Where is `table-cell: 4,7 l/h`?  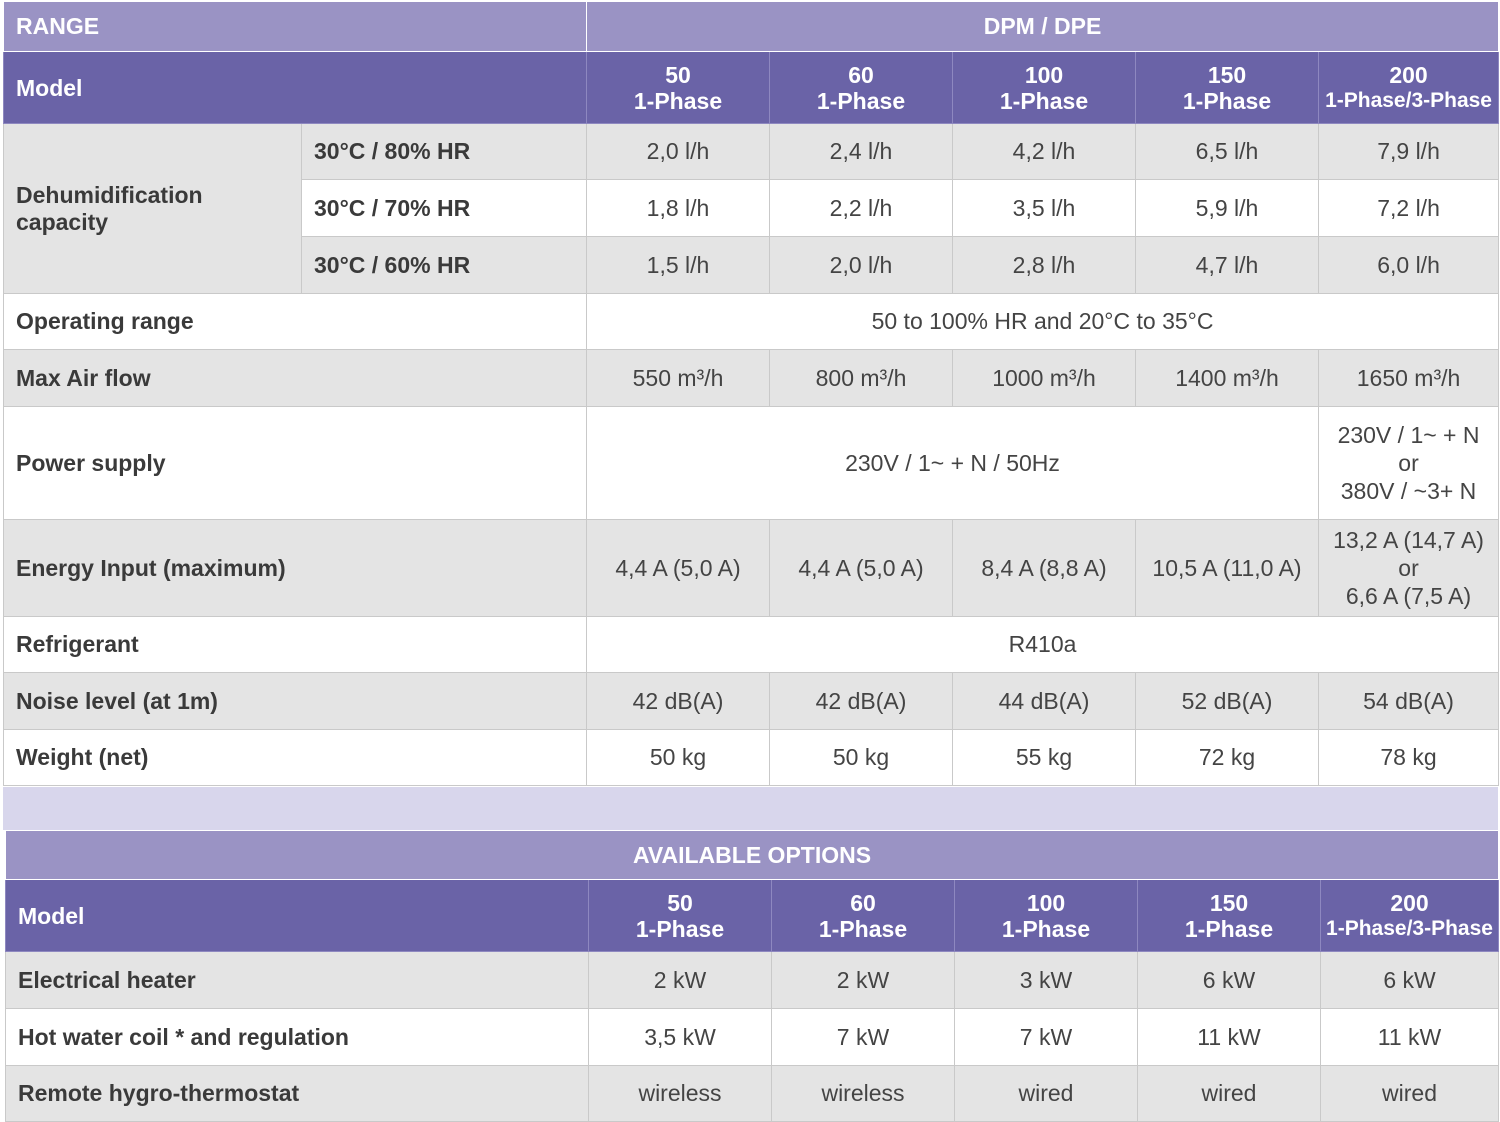 table-cell: 4,7 l/h is located at coordinates (1227, 265).